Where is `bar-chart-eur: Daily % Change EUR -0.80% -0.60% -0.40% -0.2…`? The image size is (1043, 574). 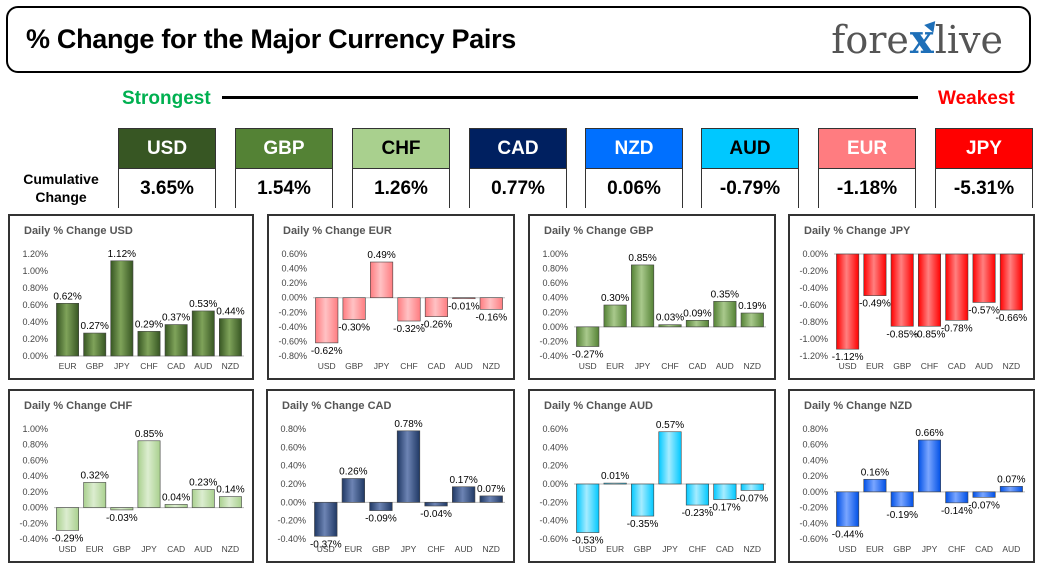
bar-chart-eur: Daily % Change EUR -0.80% -0.60% -0.40% -0.2… is located at coordinates (392, 298).